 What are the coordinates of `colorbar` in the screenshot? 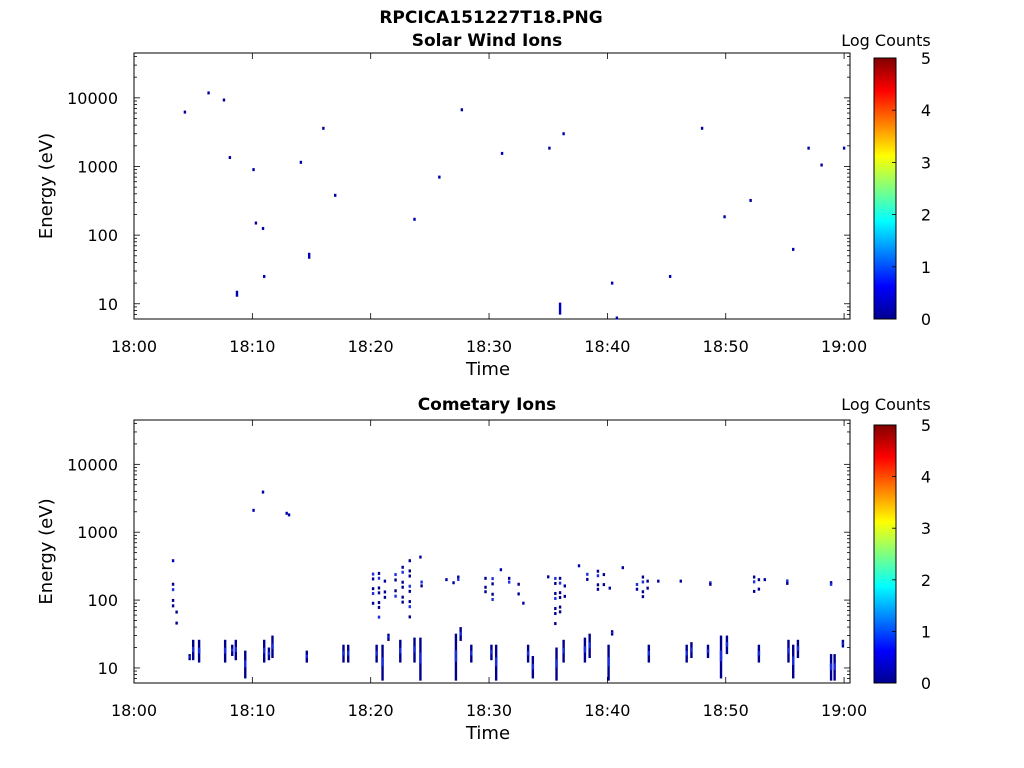 It's located at (885, 188).